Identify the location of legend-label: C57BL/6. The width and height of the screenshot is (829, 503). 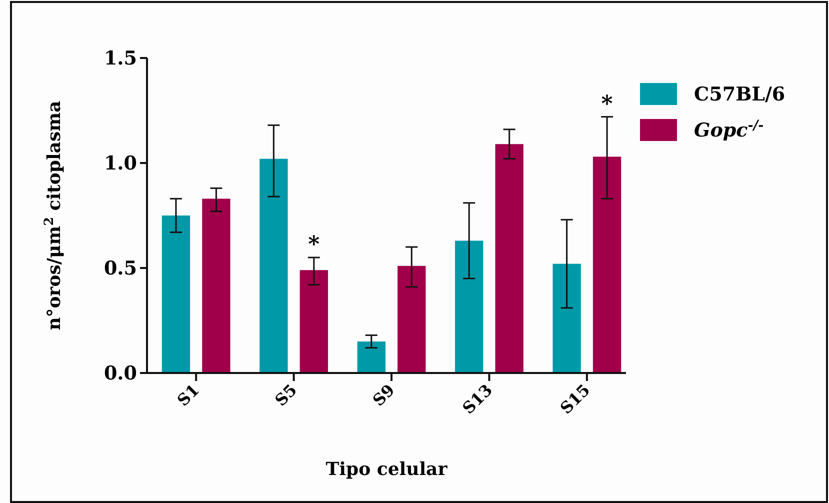
(740, 95).